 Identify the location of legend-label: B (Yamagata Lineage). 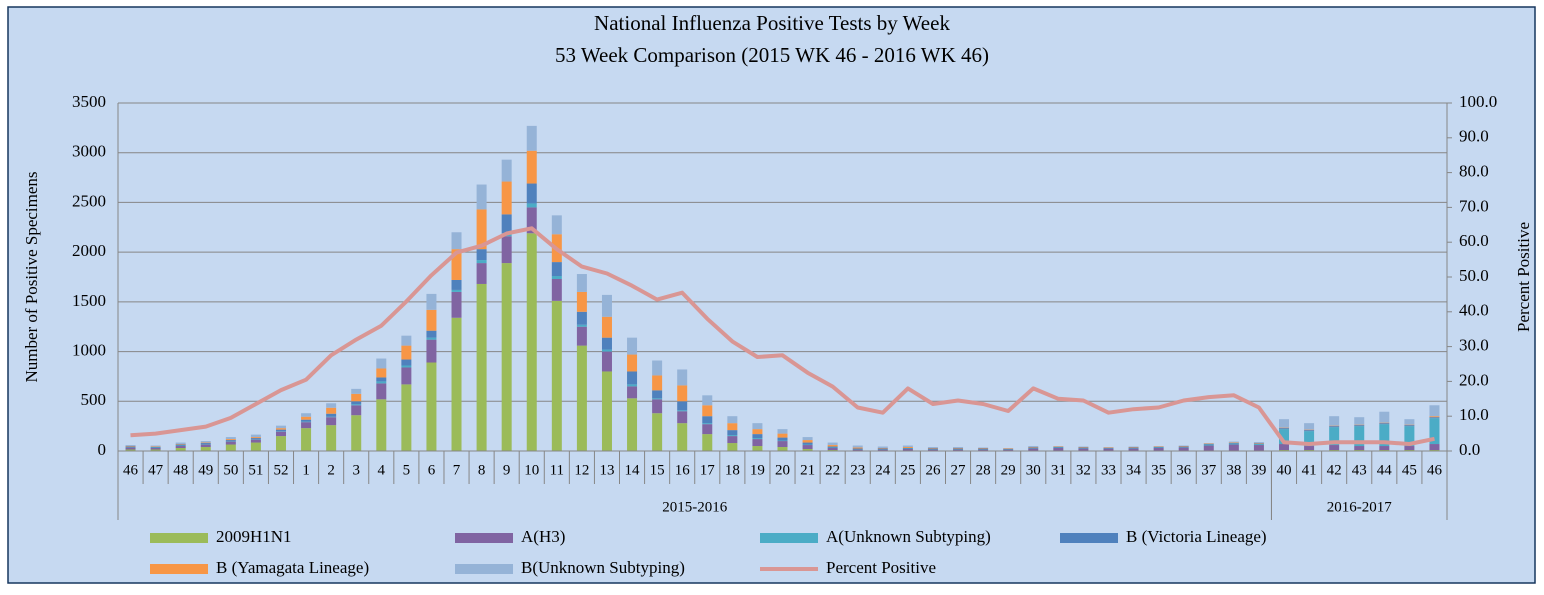
(292, 567).